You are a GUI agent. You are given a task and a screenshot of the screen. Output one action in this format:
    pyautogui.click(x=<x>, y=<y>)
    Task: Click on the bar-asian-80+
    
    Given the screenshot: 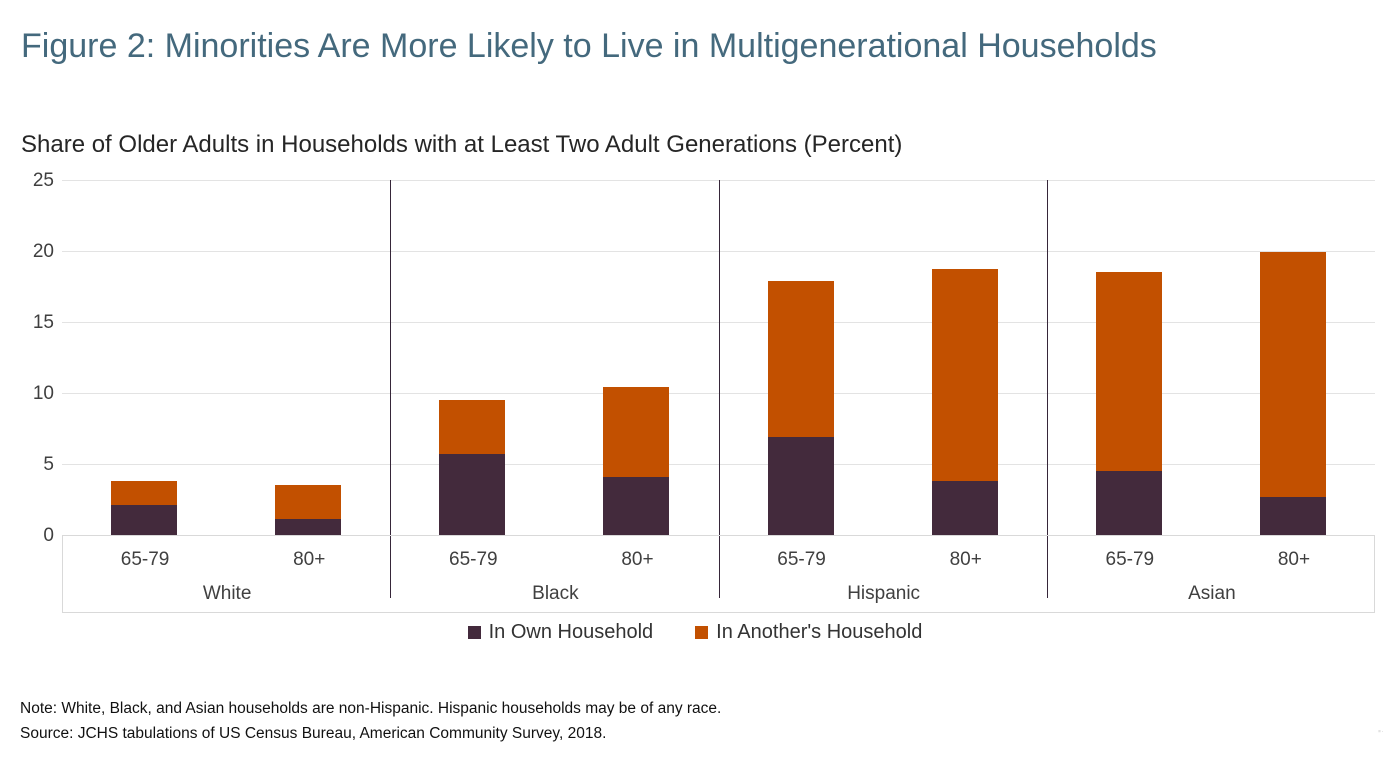 What is the action you would take?
    pyautogui.click(x=1292, y=393)
    